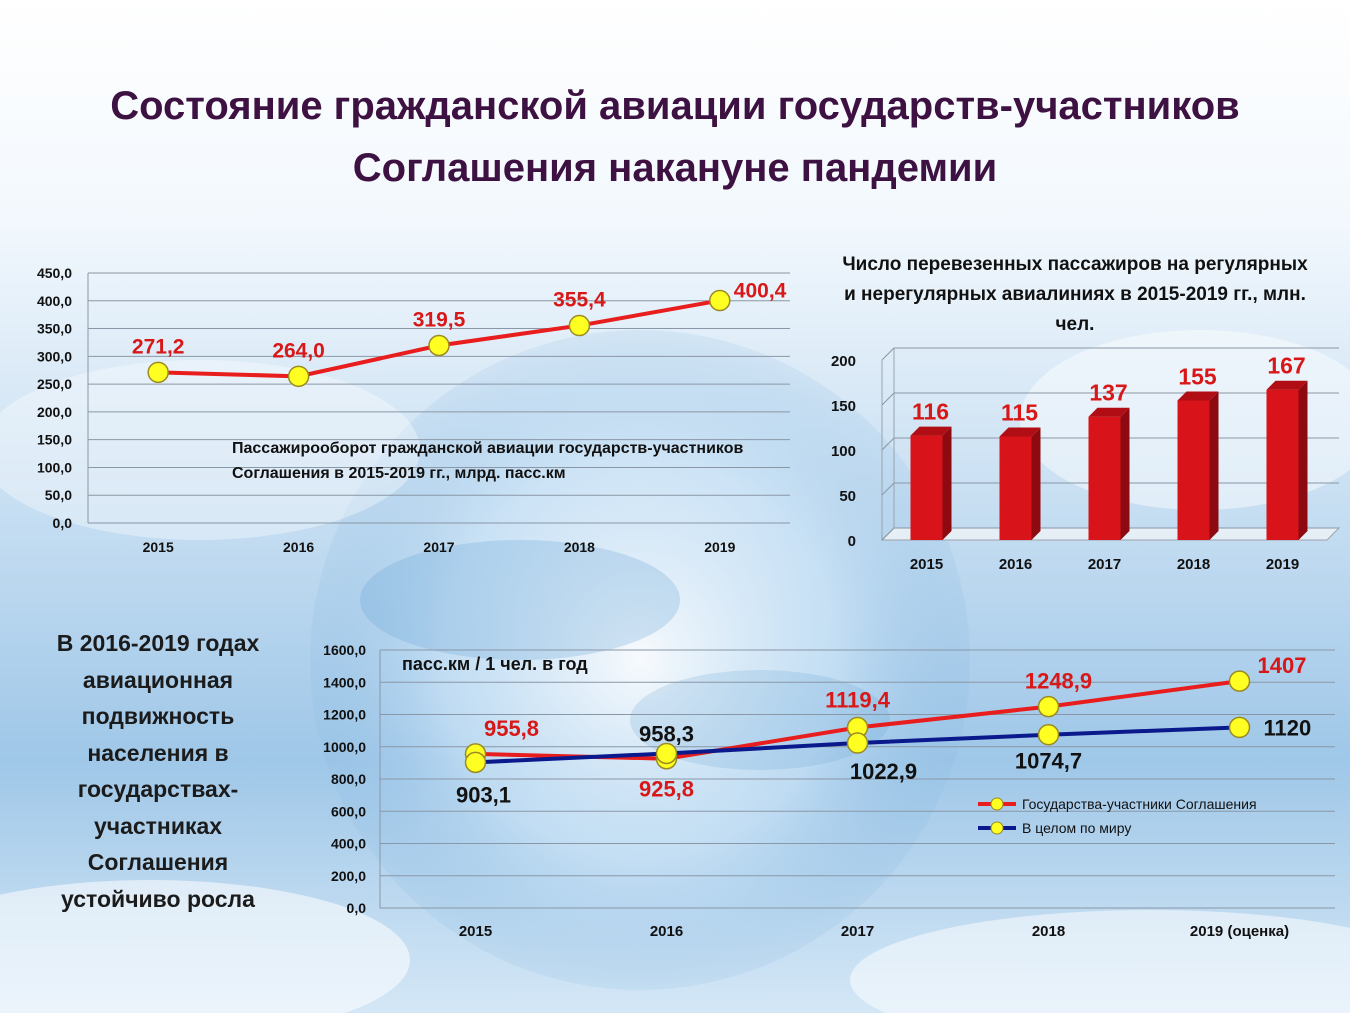 The height and width of the screenshot is (1013, 1350). Describe the element at coordinates (852, 541) in the screenshot. I see `y-tick-label: 0` at that location.